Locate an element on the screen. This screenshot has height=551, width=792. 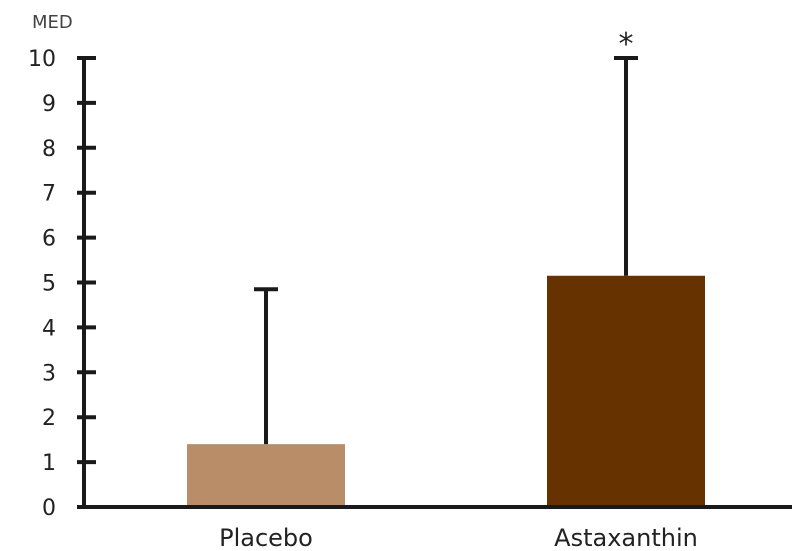
y-tick-label: 0 is located at coordinates (49, 508).